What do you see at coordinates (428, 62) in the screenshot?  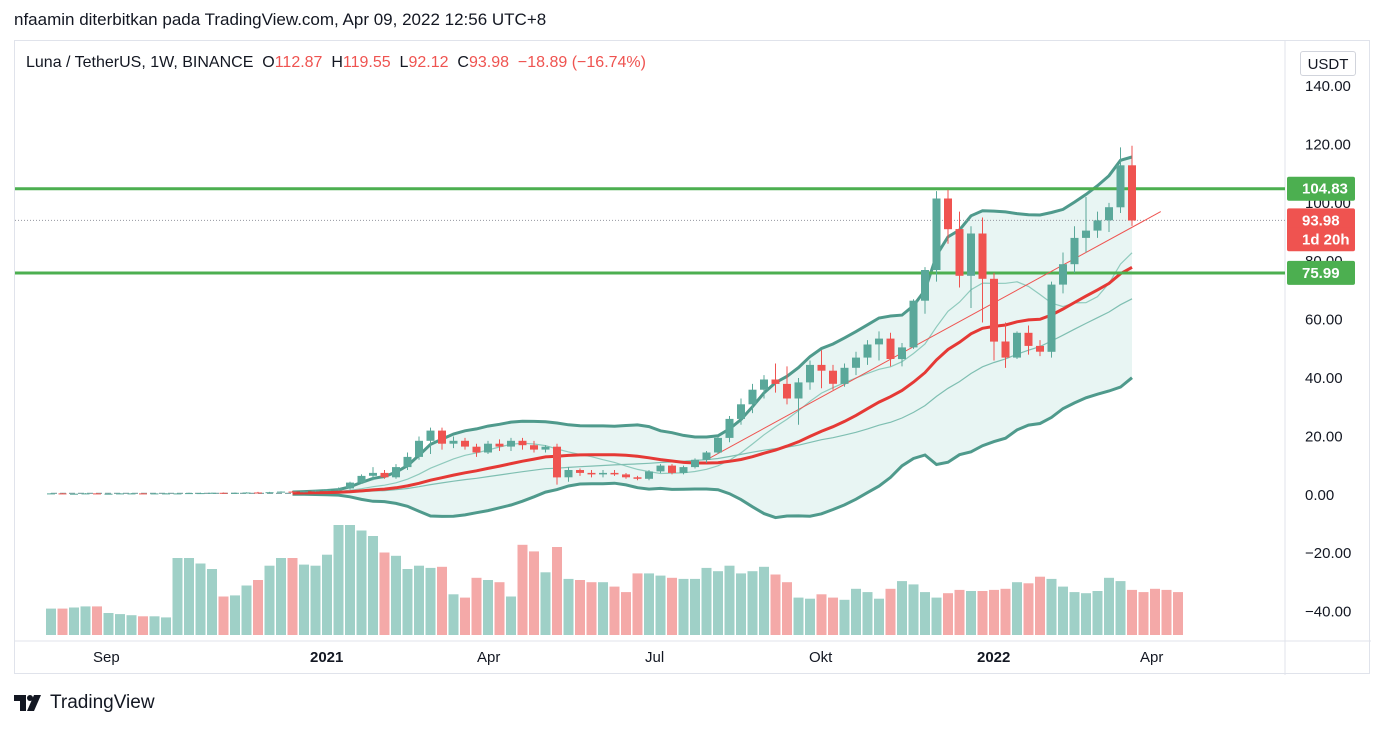 I see `low-value: 92.12` at bounding box center [428, 62].